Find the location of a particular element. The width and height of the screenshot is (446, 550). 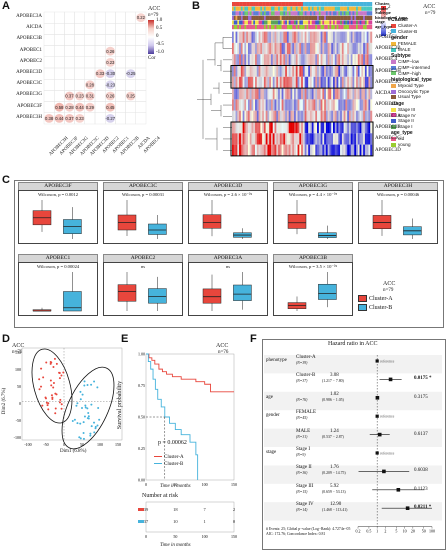

boxplot-box-cluster-b is located at coordinates (327, 235).